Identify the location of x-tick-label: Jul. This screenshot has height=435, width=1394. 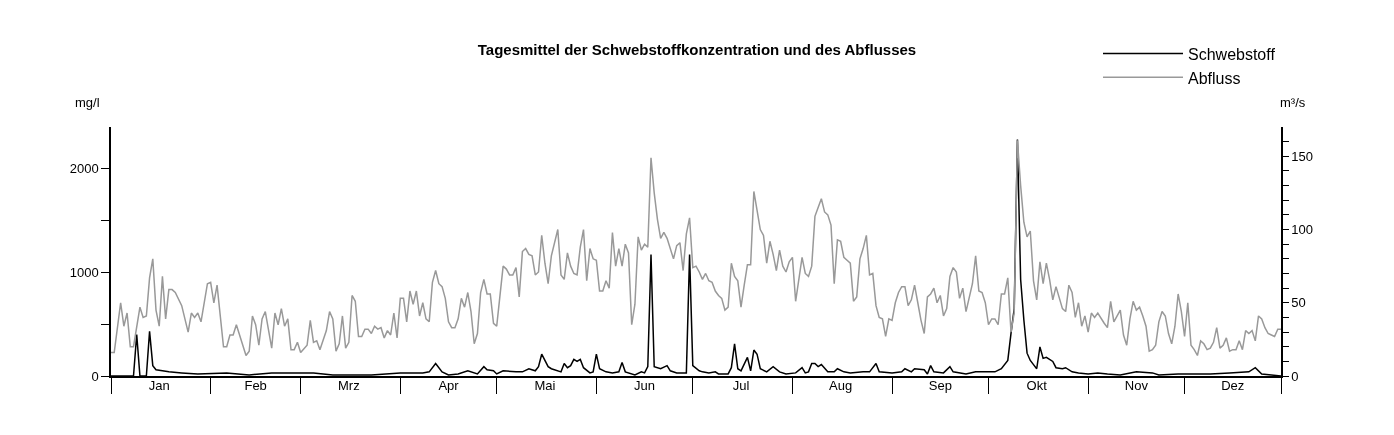
(741, 385).